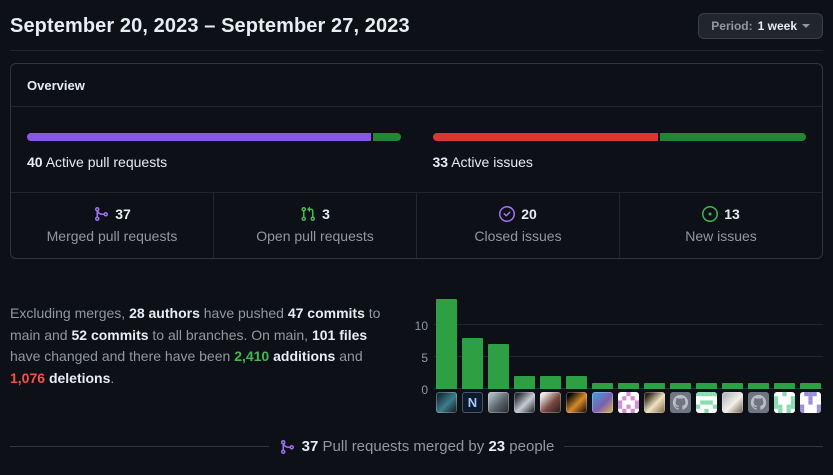  I want to click on stat-label: Closed issues, so click(518, 236).